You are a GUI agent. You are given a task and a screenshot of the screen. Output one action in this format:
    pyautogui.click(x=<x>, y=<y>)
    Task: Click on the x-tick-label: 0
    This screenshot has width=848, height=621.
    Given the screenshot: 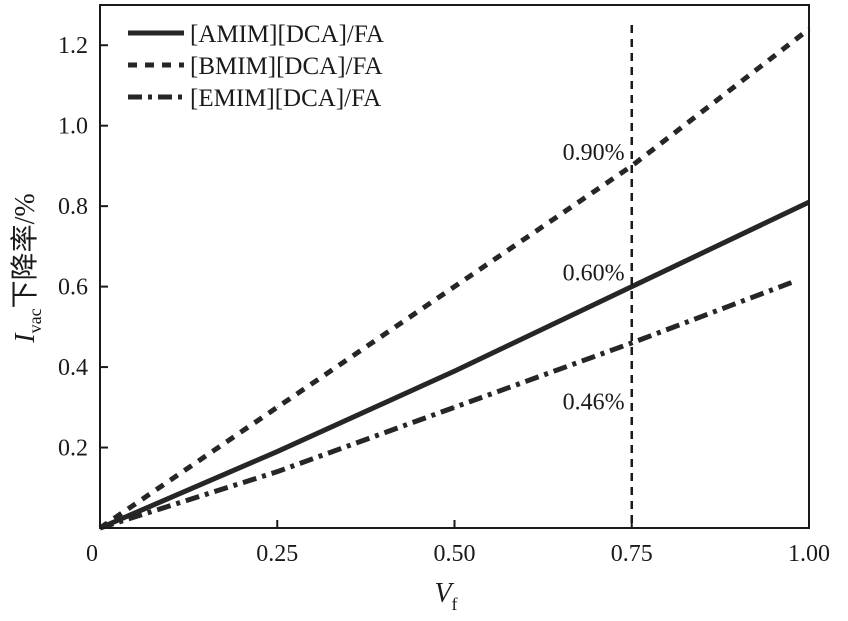 What is the action you would take?
    pyautogui.click(x=92, y=554)
    